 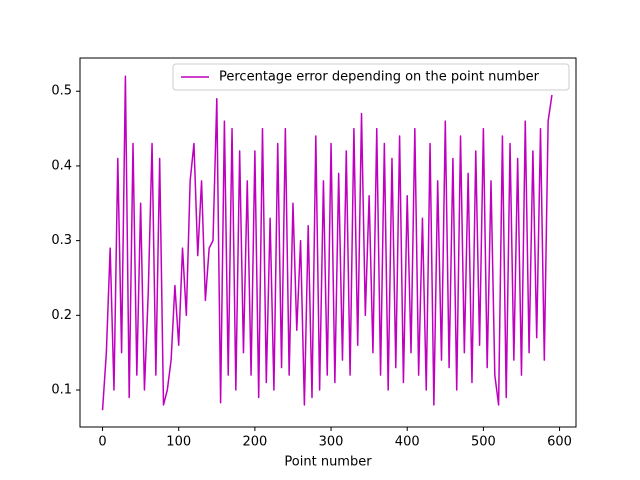 What do you see at coordinates (254, 442) in the screenshot?
I see `x-tick-label: 200` at bounding box center [254, 442].